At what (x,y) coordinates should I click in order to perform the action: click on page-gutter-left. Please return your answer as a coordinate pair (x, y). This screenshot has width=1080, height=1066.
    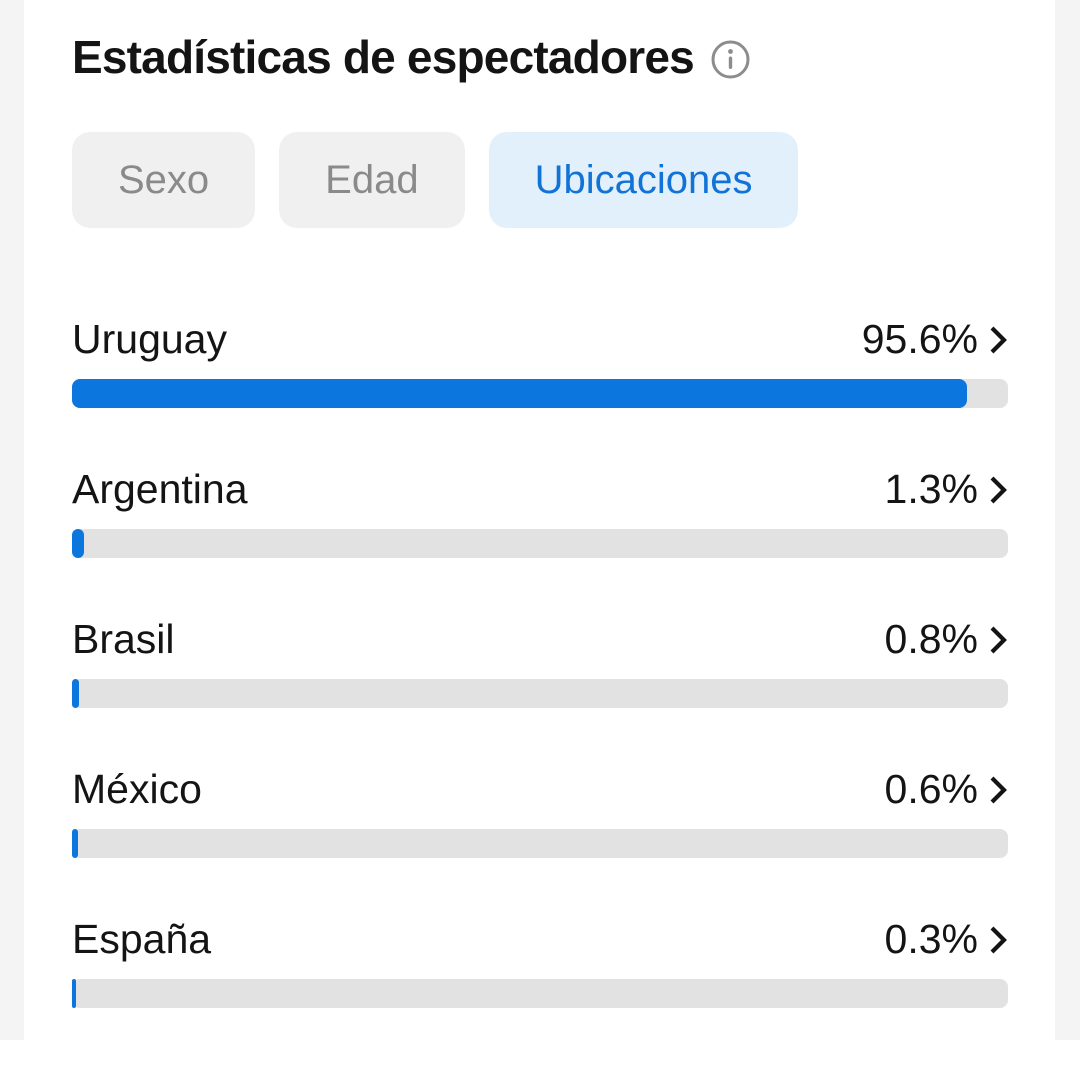
    Looking at the image, I should click on (12, 520).